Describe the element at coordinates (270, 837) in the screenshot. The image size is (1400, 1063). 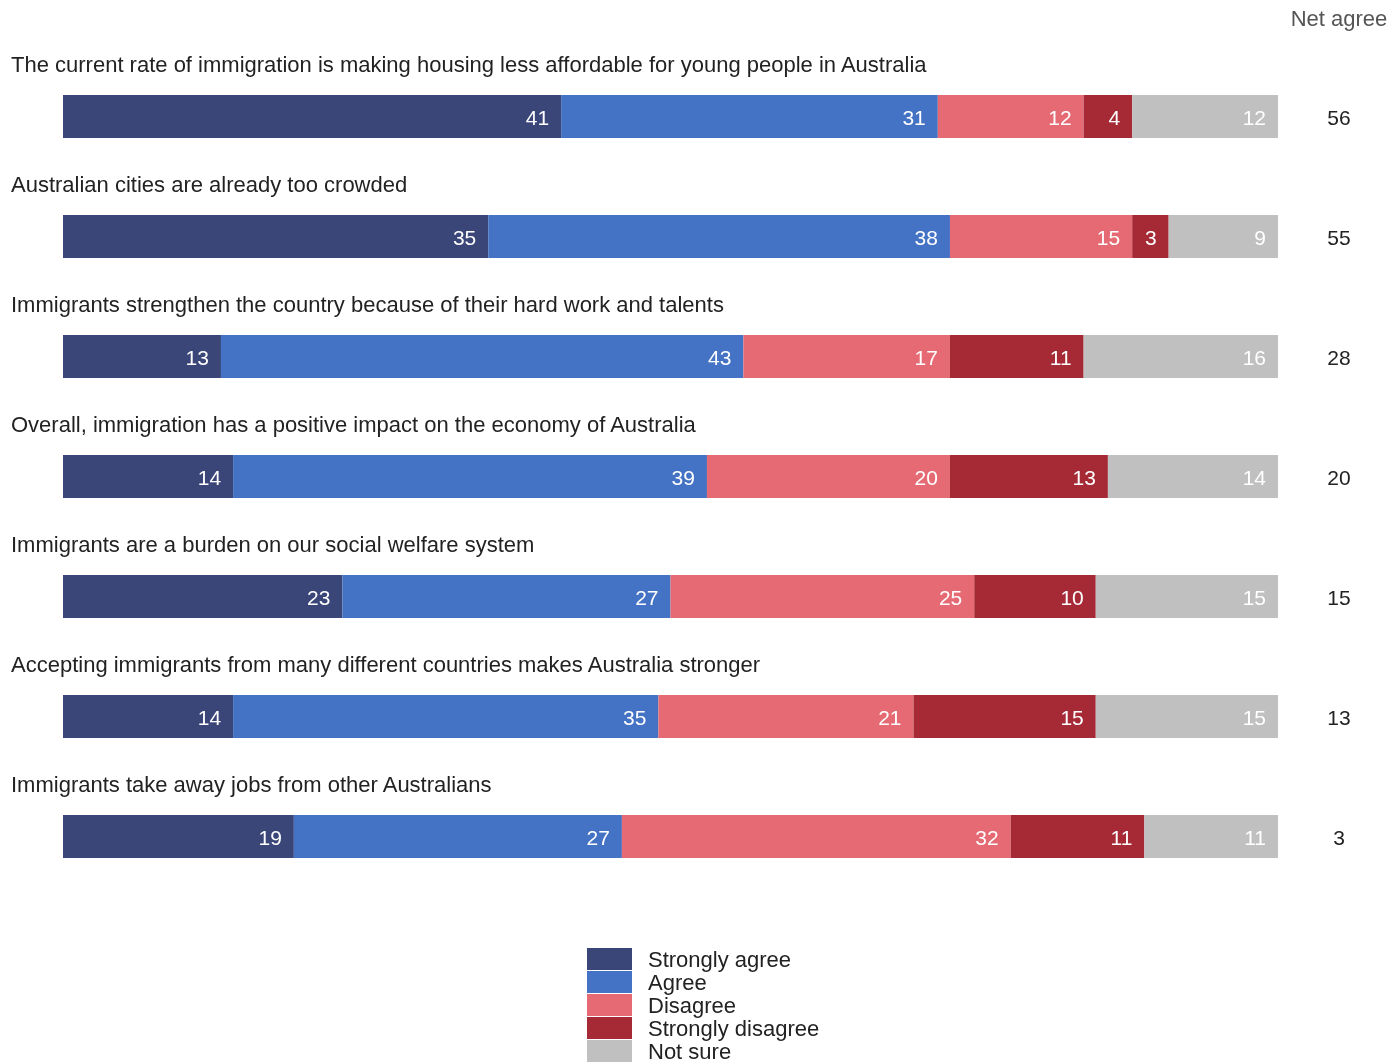
I see `data-label: 19` at that location.